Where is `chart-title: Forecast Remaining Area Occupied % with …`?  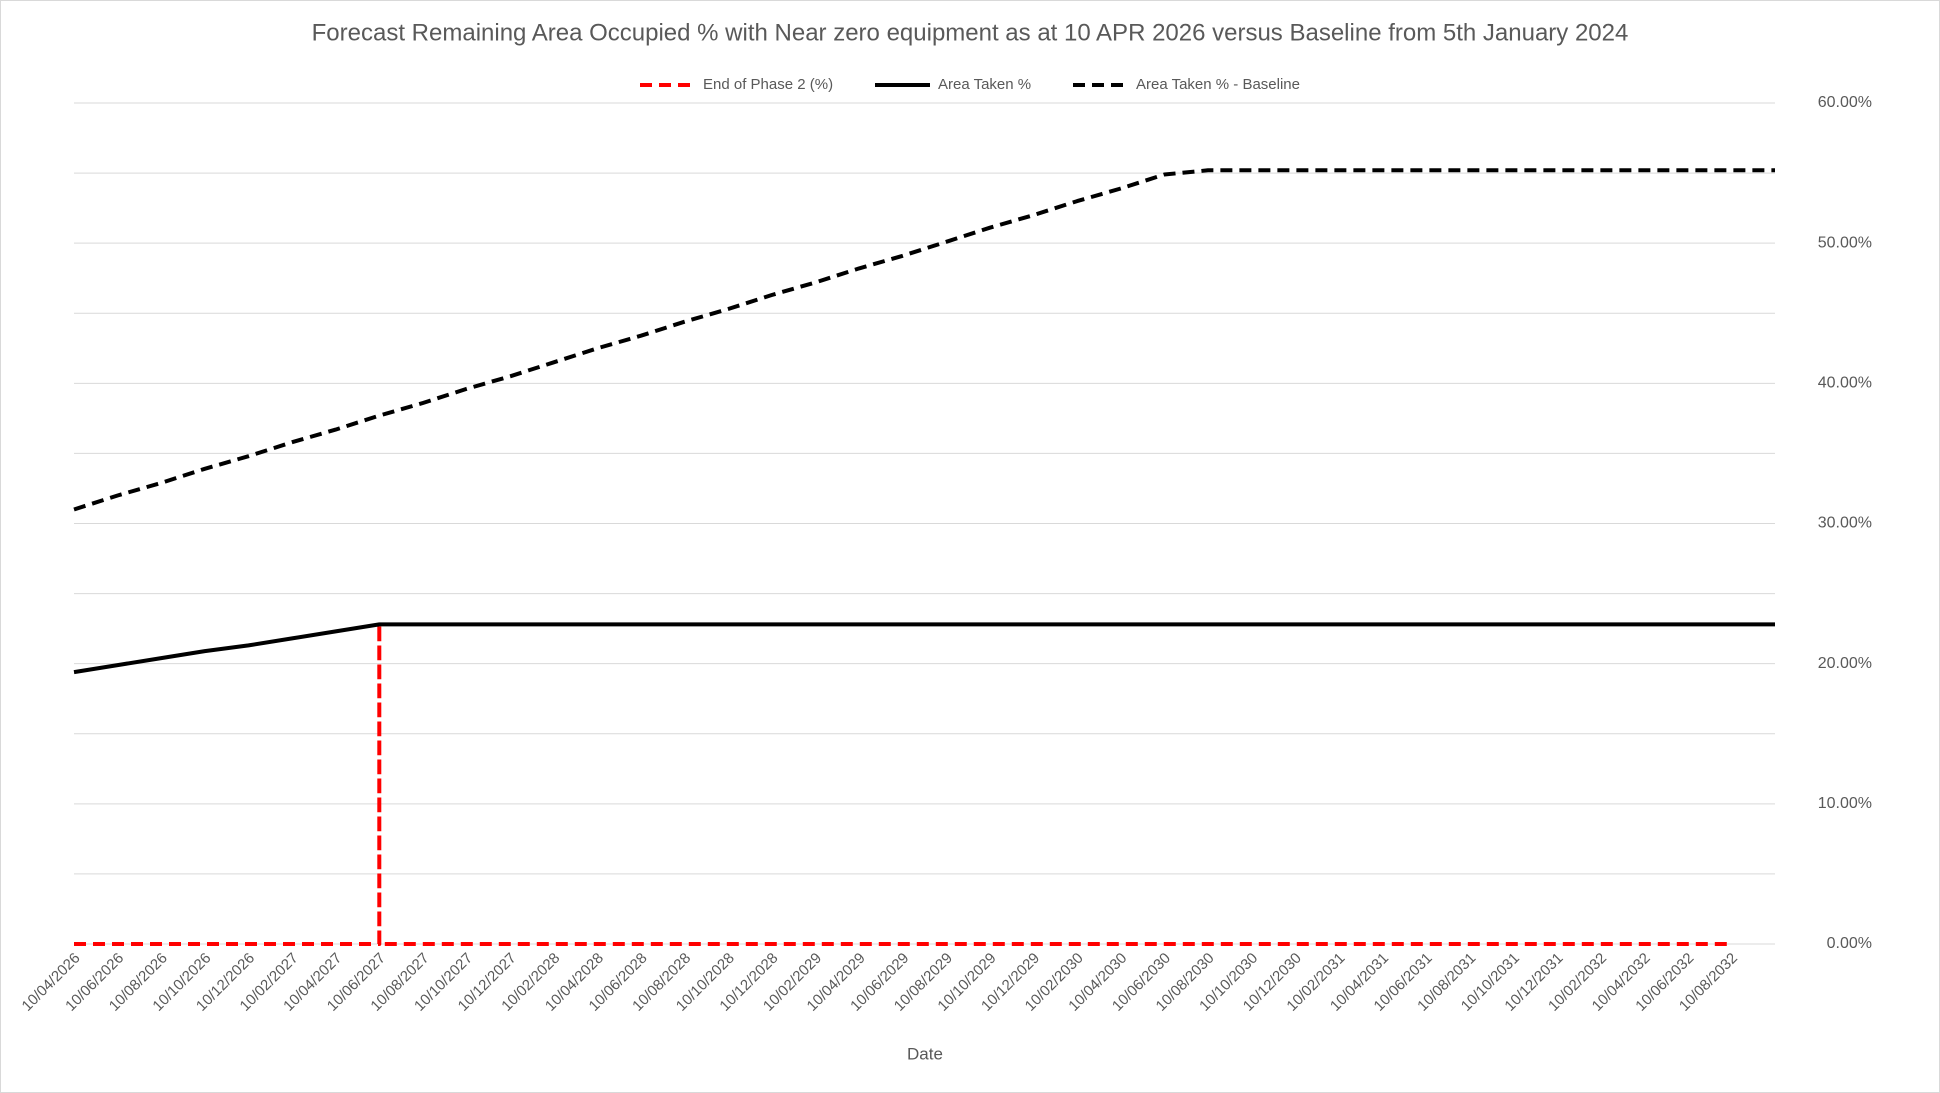
chart-title: Forecast Remaining Area Occupied % with … is located at coordinates (970, 32).